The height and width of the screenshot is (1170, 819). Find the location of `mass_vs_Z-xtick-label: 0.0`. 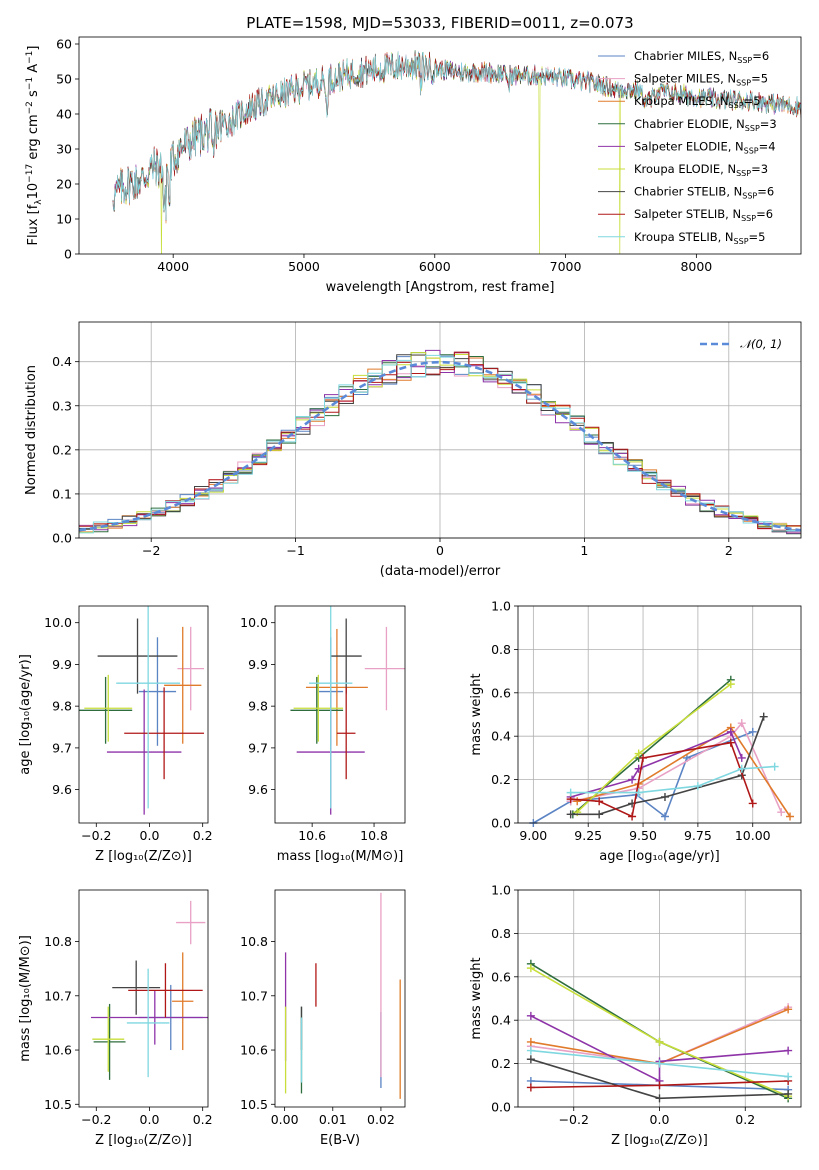

mass_vs_Z-xtick-label: 0.0 is located at coordinates (150, 1119).